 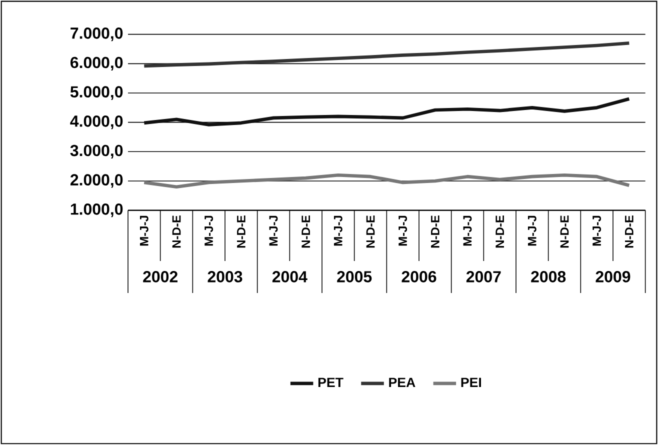 I want to click on text: 2007, so click(x=483, y=276).